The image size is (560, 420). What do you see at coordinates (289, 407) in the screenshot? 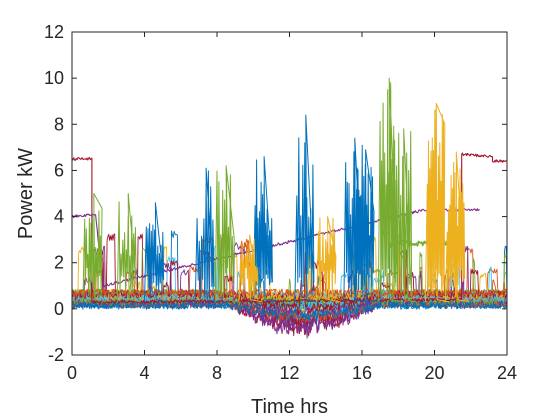
I see `x-axis-label: Time hrs` at bounding box center [289, 407].